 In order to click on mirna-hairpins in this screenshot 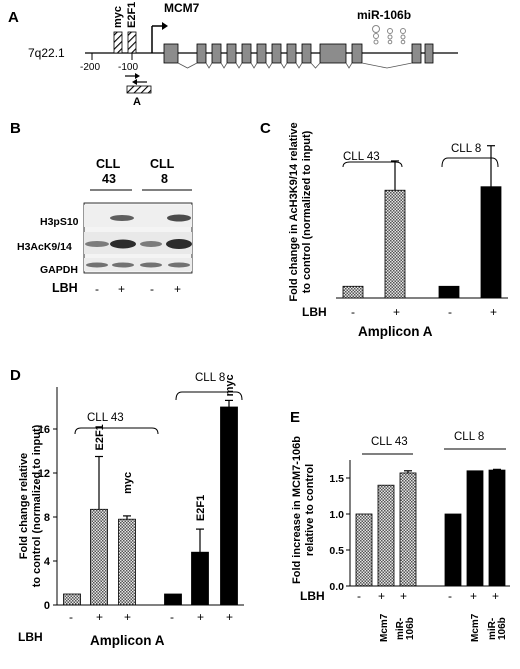, I will do `click(389, 35)`.